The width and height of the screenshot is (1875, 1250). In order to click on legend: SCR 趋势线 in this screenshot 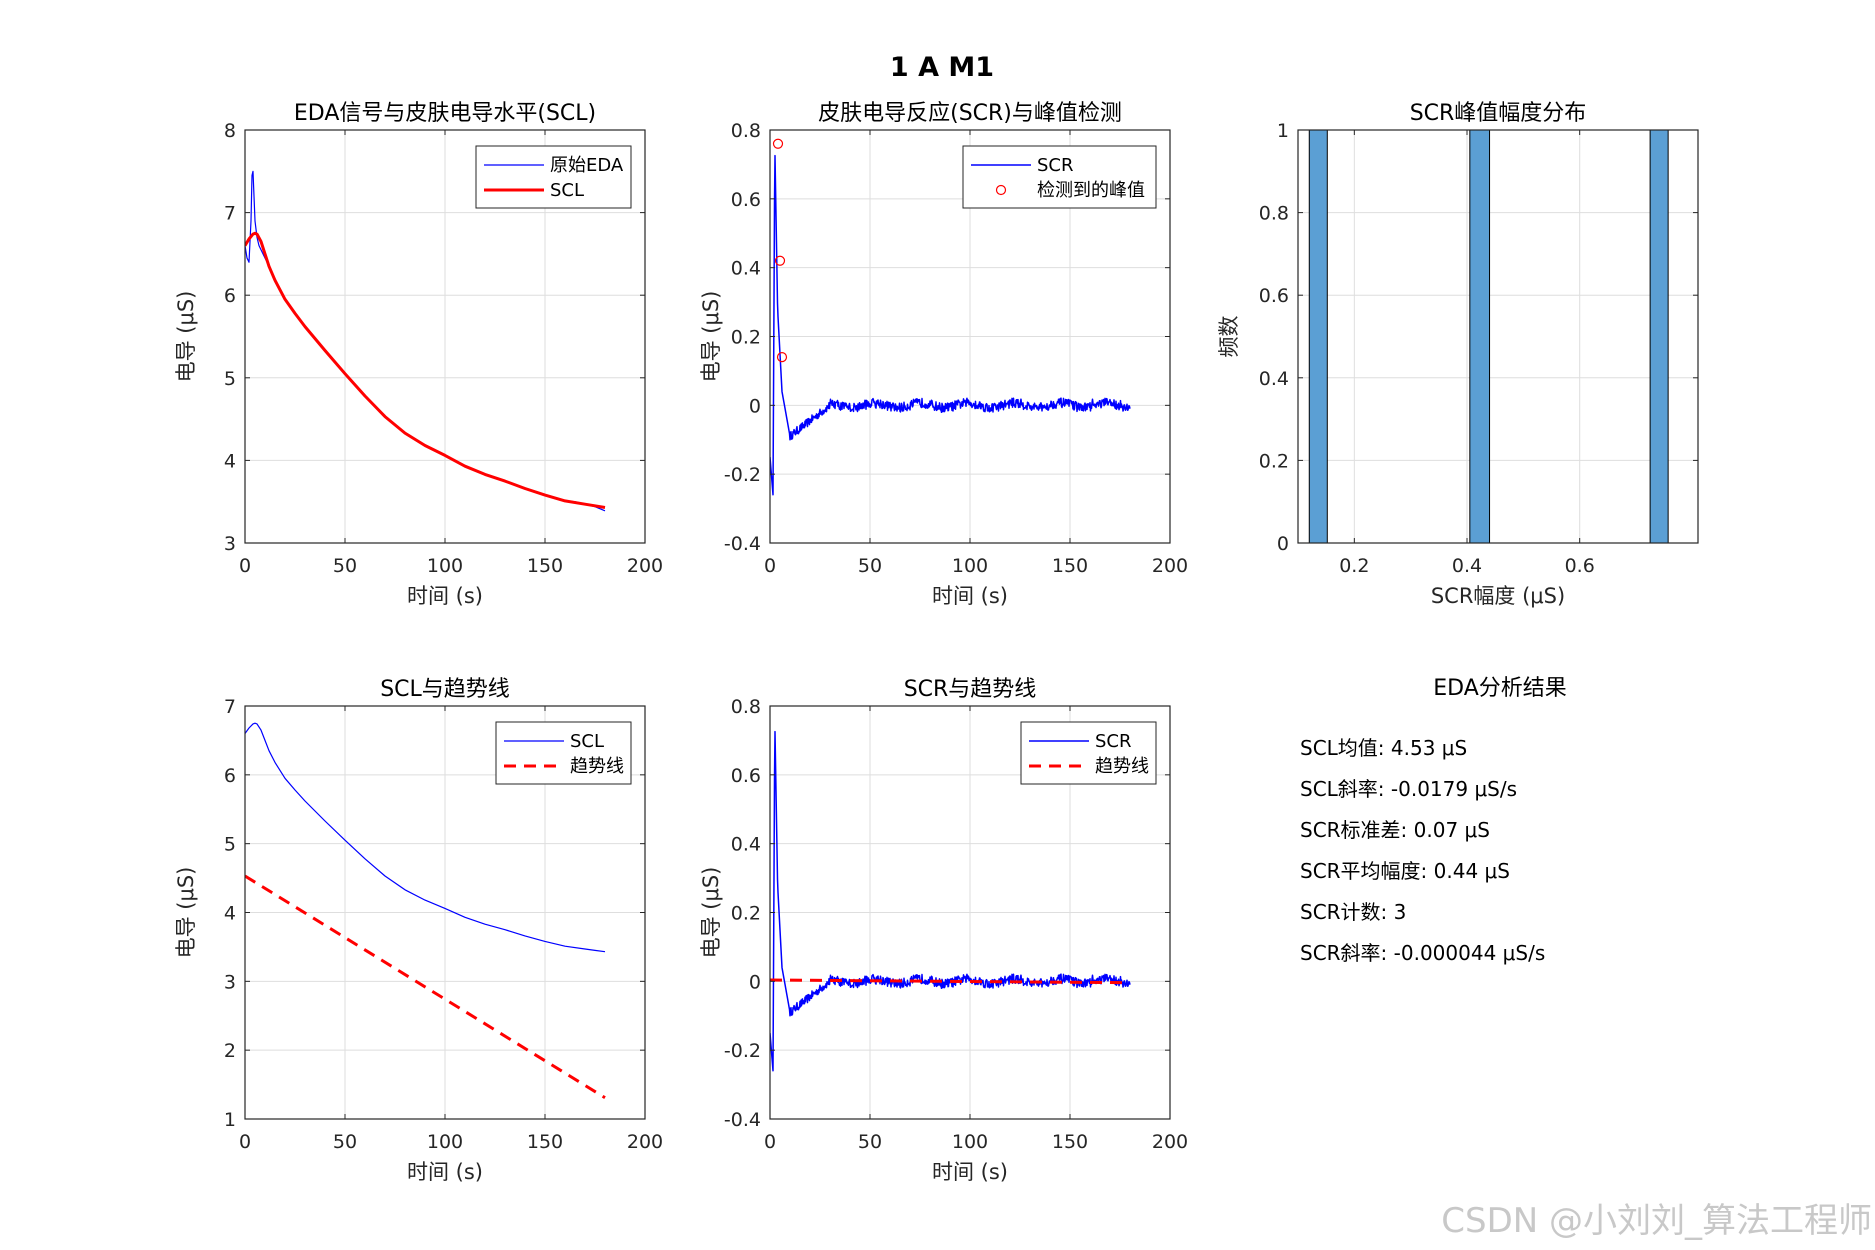, I will do `click(1088, 753)`.